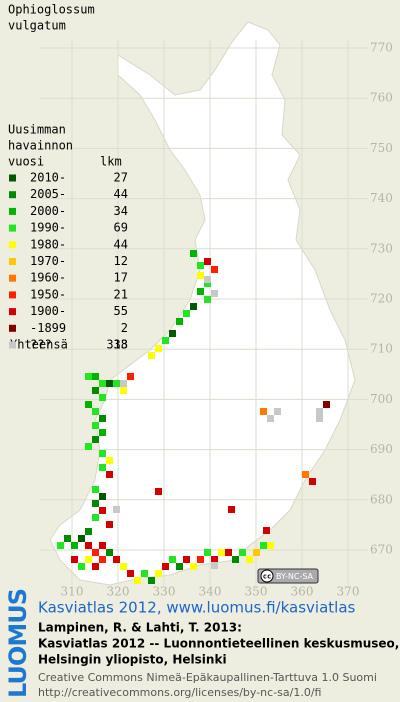 This screenshot has width=400, height=702. I want to click on legend-label: 2005-, so click(48, 194).